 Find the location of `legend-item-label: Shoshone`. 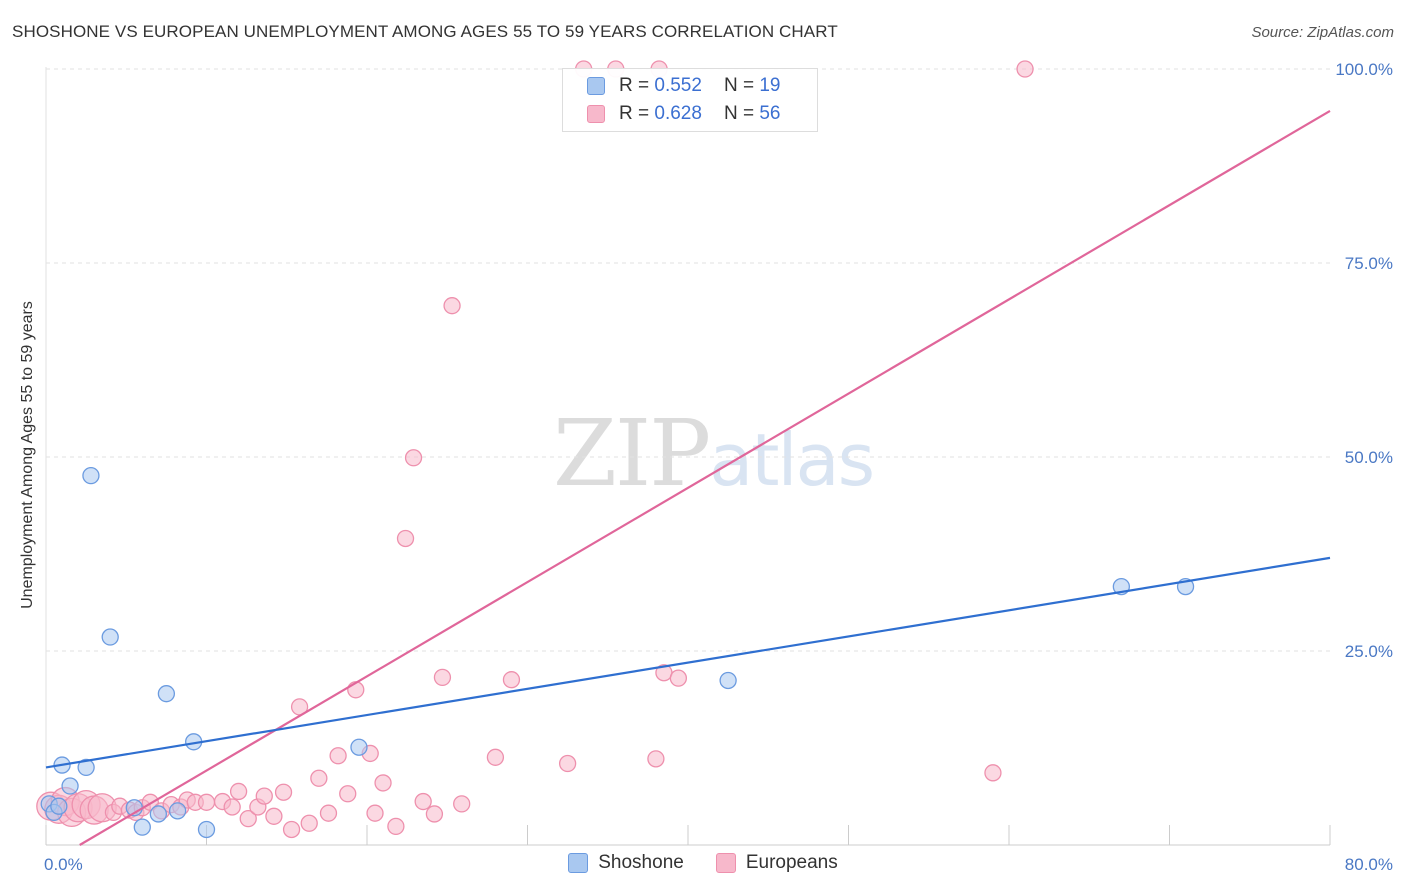

legend-item-label: Shoshone is located at coordinates (641, 862).